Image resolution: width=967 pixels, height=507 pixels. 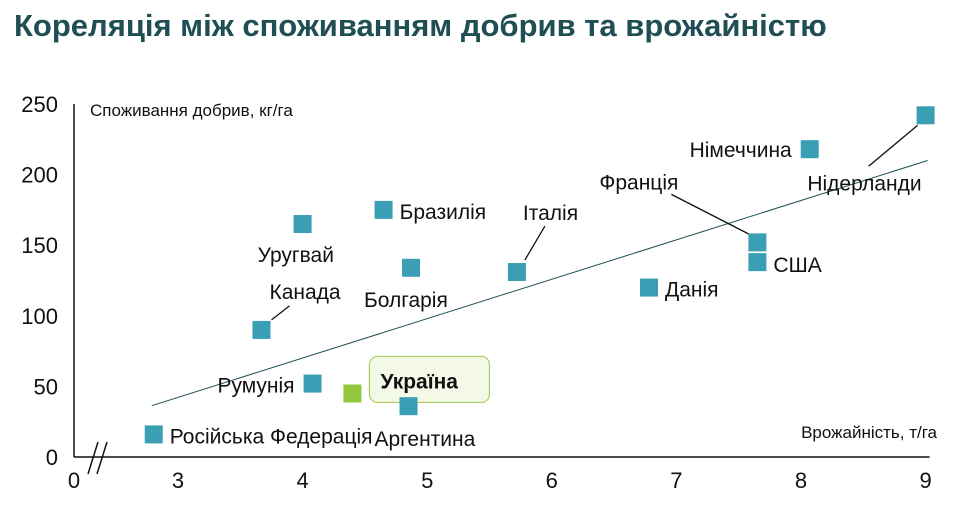 I want to click on point-label: Румунія, so click(x=255, y=386).